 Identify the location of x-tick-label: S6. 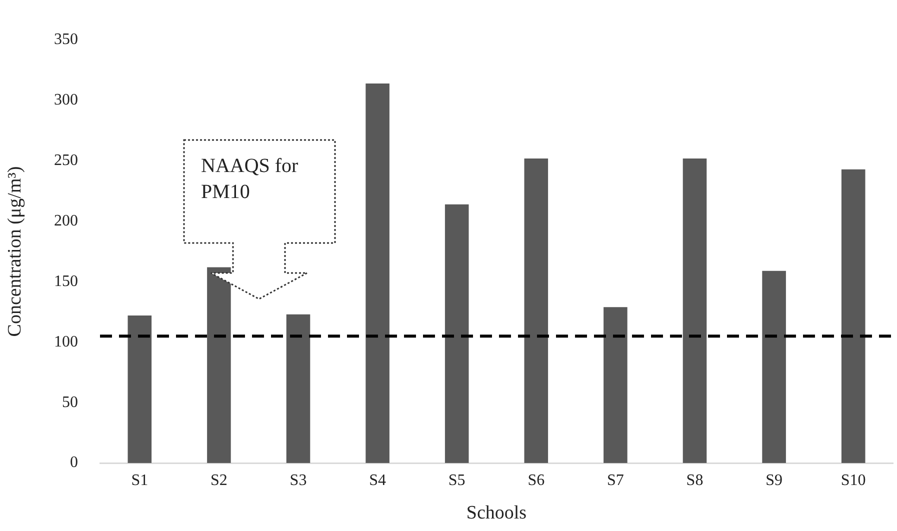
(536, 480).